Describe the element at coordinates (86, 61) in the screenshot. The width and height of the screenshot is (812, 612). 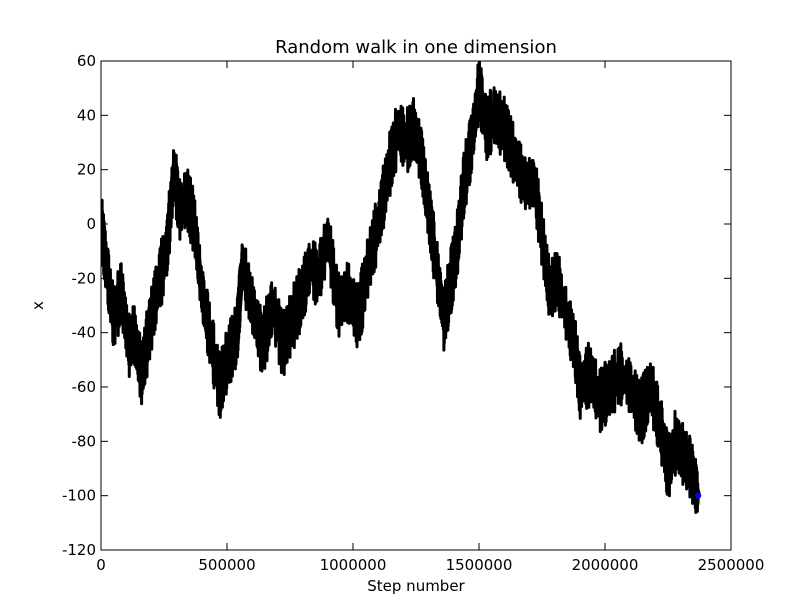
I see `y-tick-label: 60` at that location.